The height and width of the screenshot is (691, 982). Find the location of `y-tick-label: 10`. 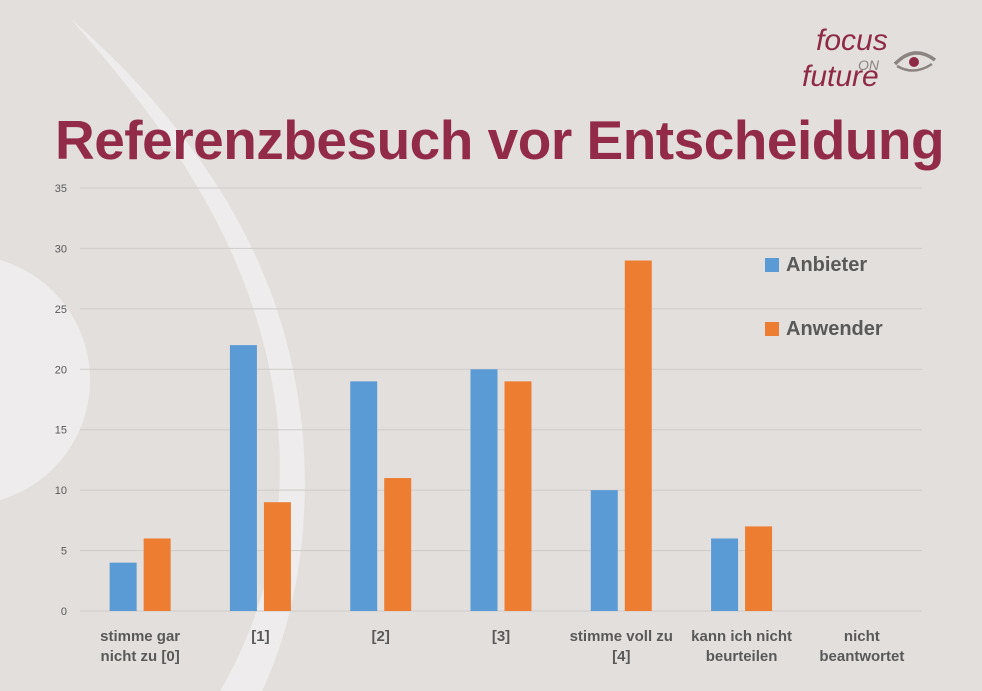

y-tick-label: 10 is located at coordinates (61, 491).